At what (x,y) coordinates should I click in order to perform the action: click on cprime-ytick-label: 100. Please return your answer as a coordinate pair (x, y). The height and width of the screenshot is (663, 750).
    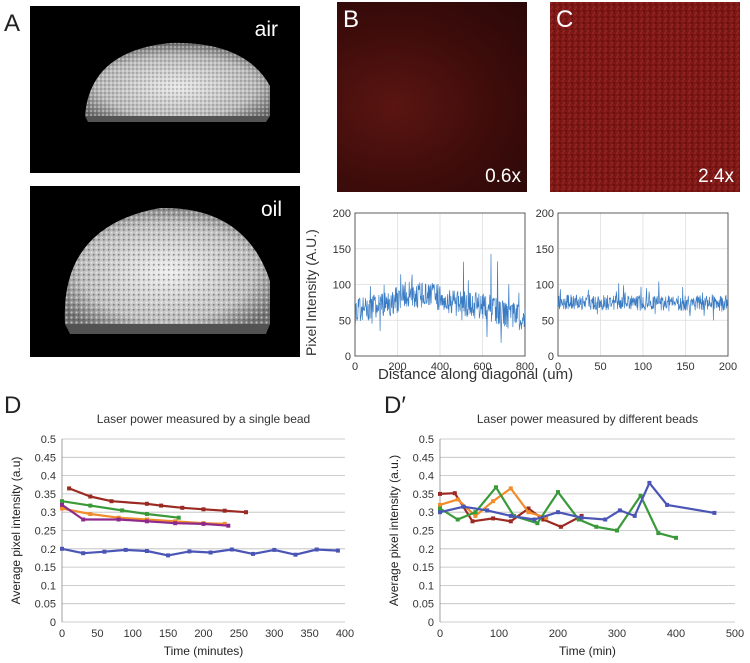
    Looking at the image, I should click on (545, 286).